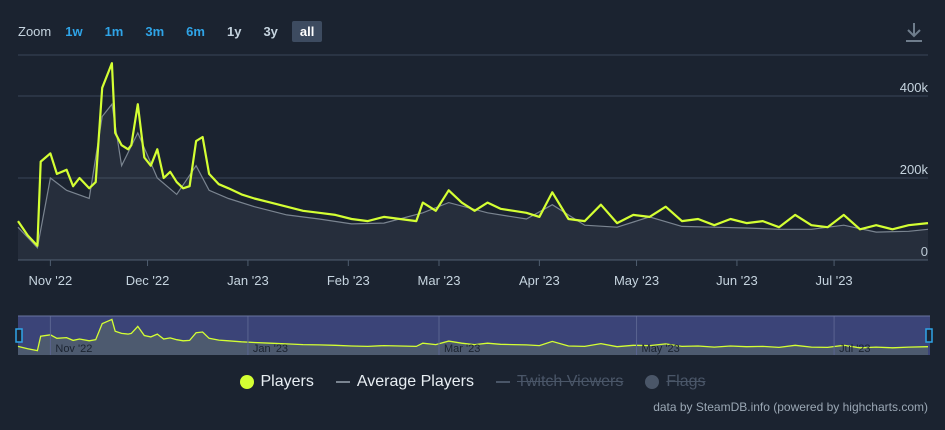 The width and height of the screenshot is (945, 430). I want to click on legend-item-flags: Flags, so click(675, 382).